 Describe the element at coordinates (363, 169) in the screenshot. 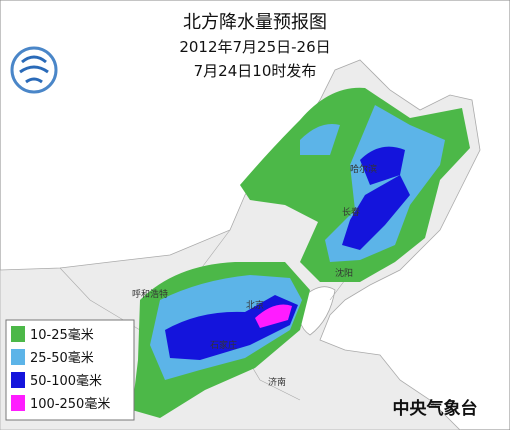

I see `city: 哈尔滨` at that location.